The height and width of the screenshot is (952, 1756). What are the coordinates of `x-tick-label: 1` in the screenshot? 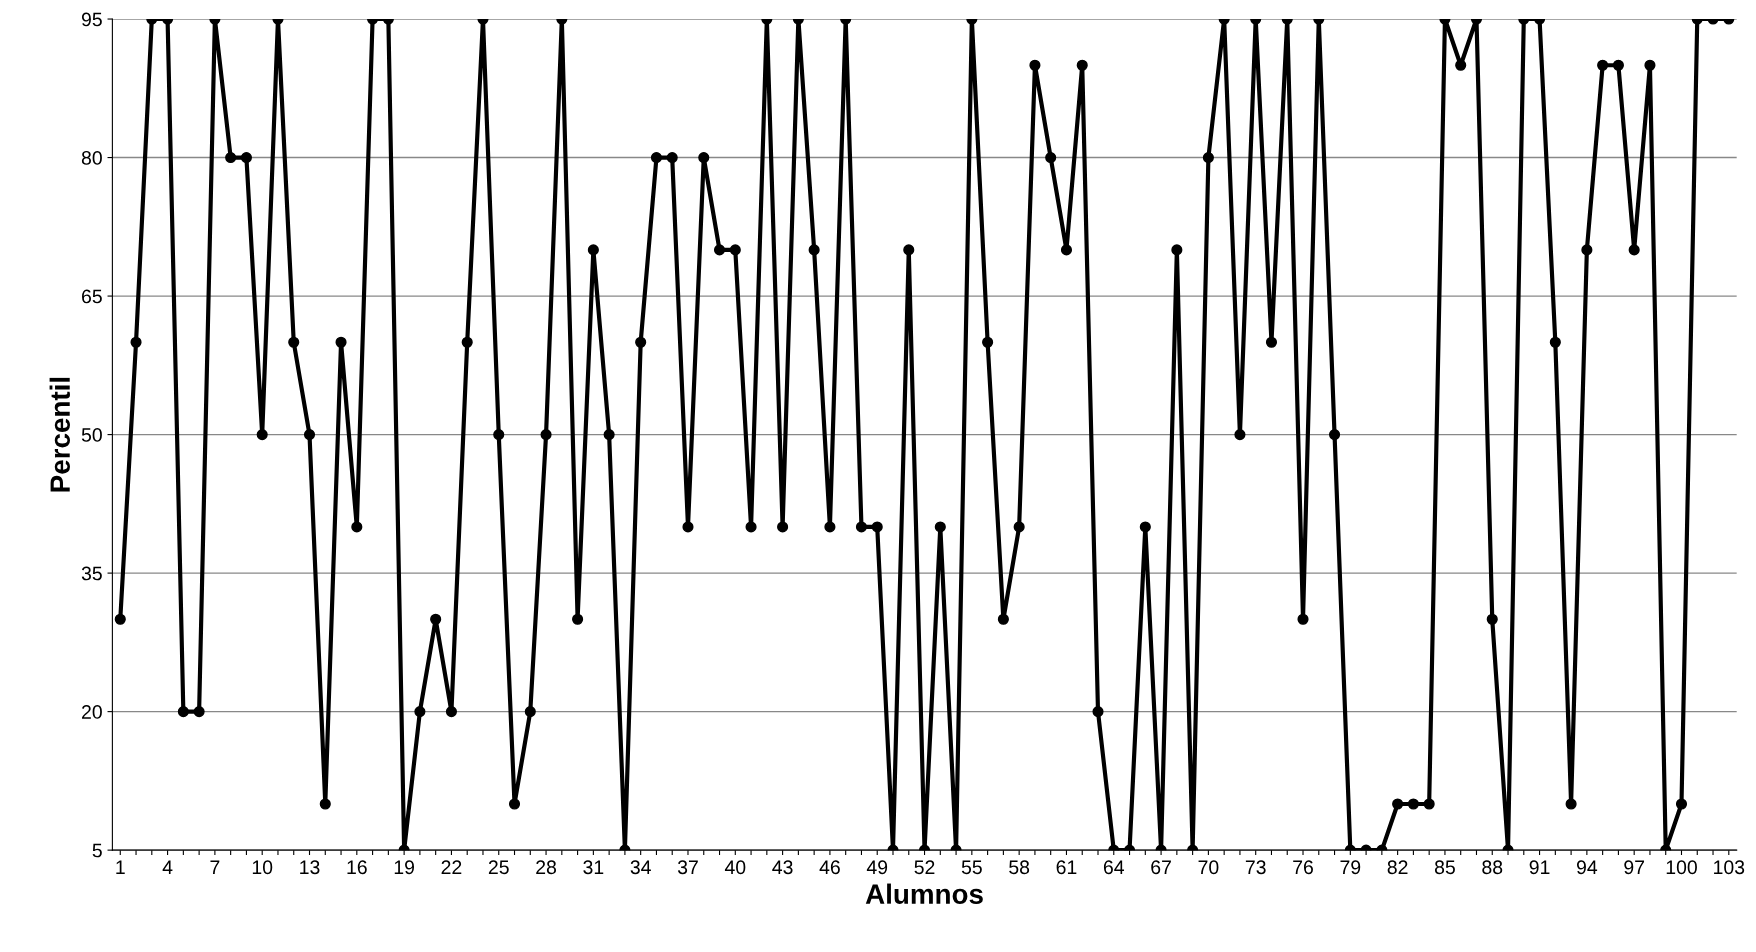 It's located at (120, 867).